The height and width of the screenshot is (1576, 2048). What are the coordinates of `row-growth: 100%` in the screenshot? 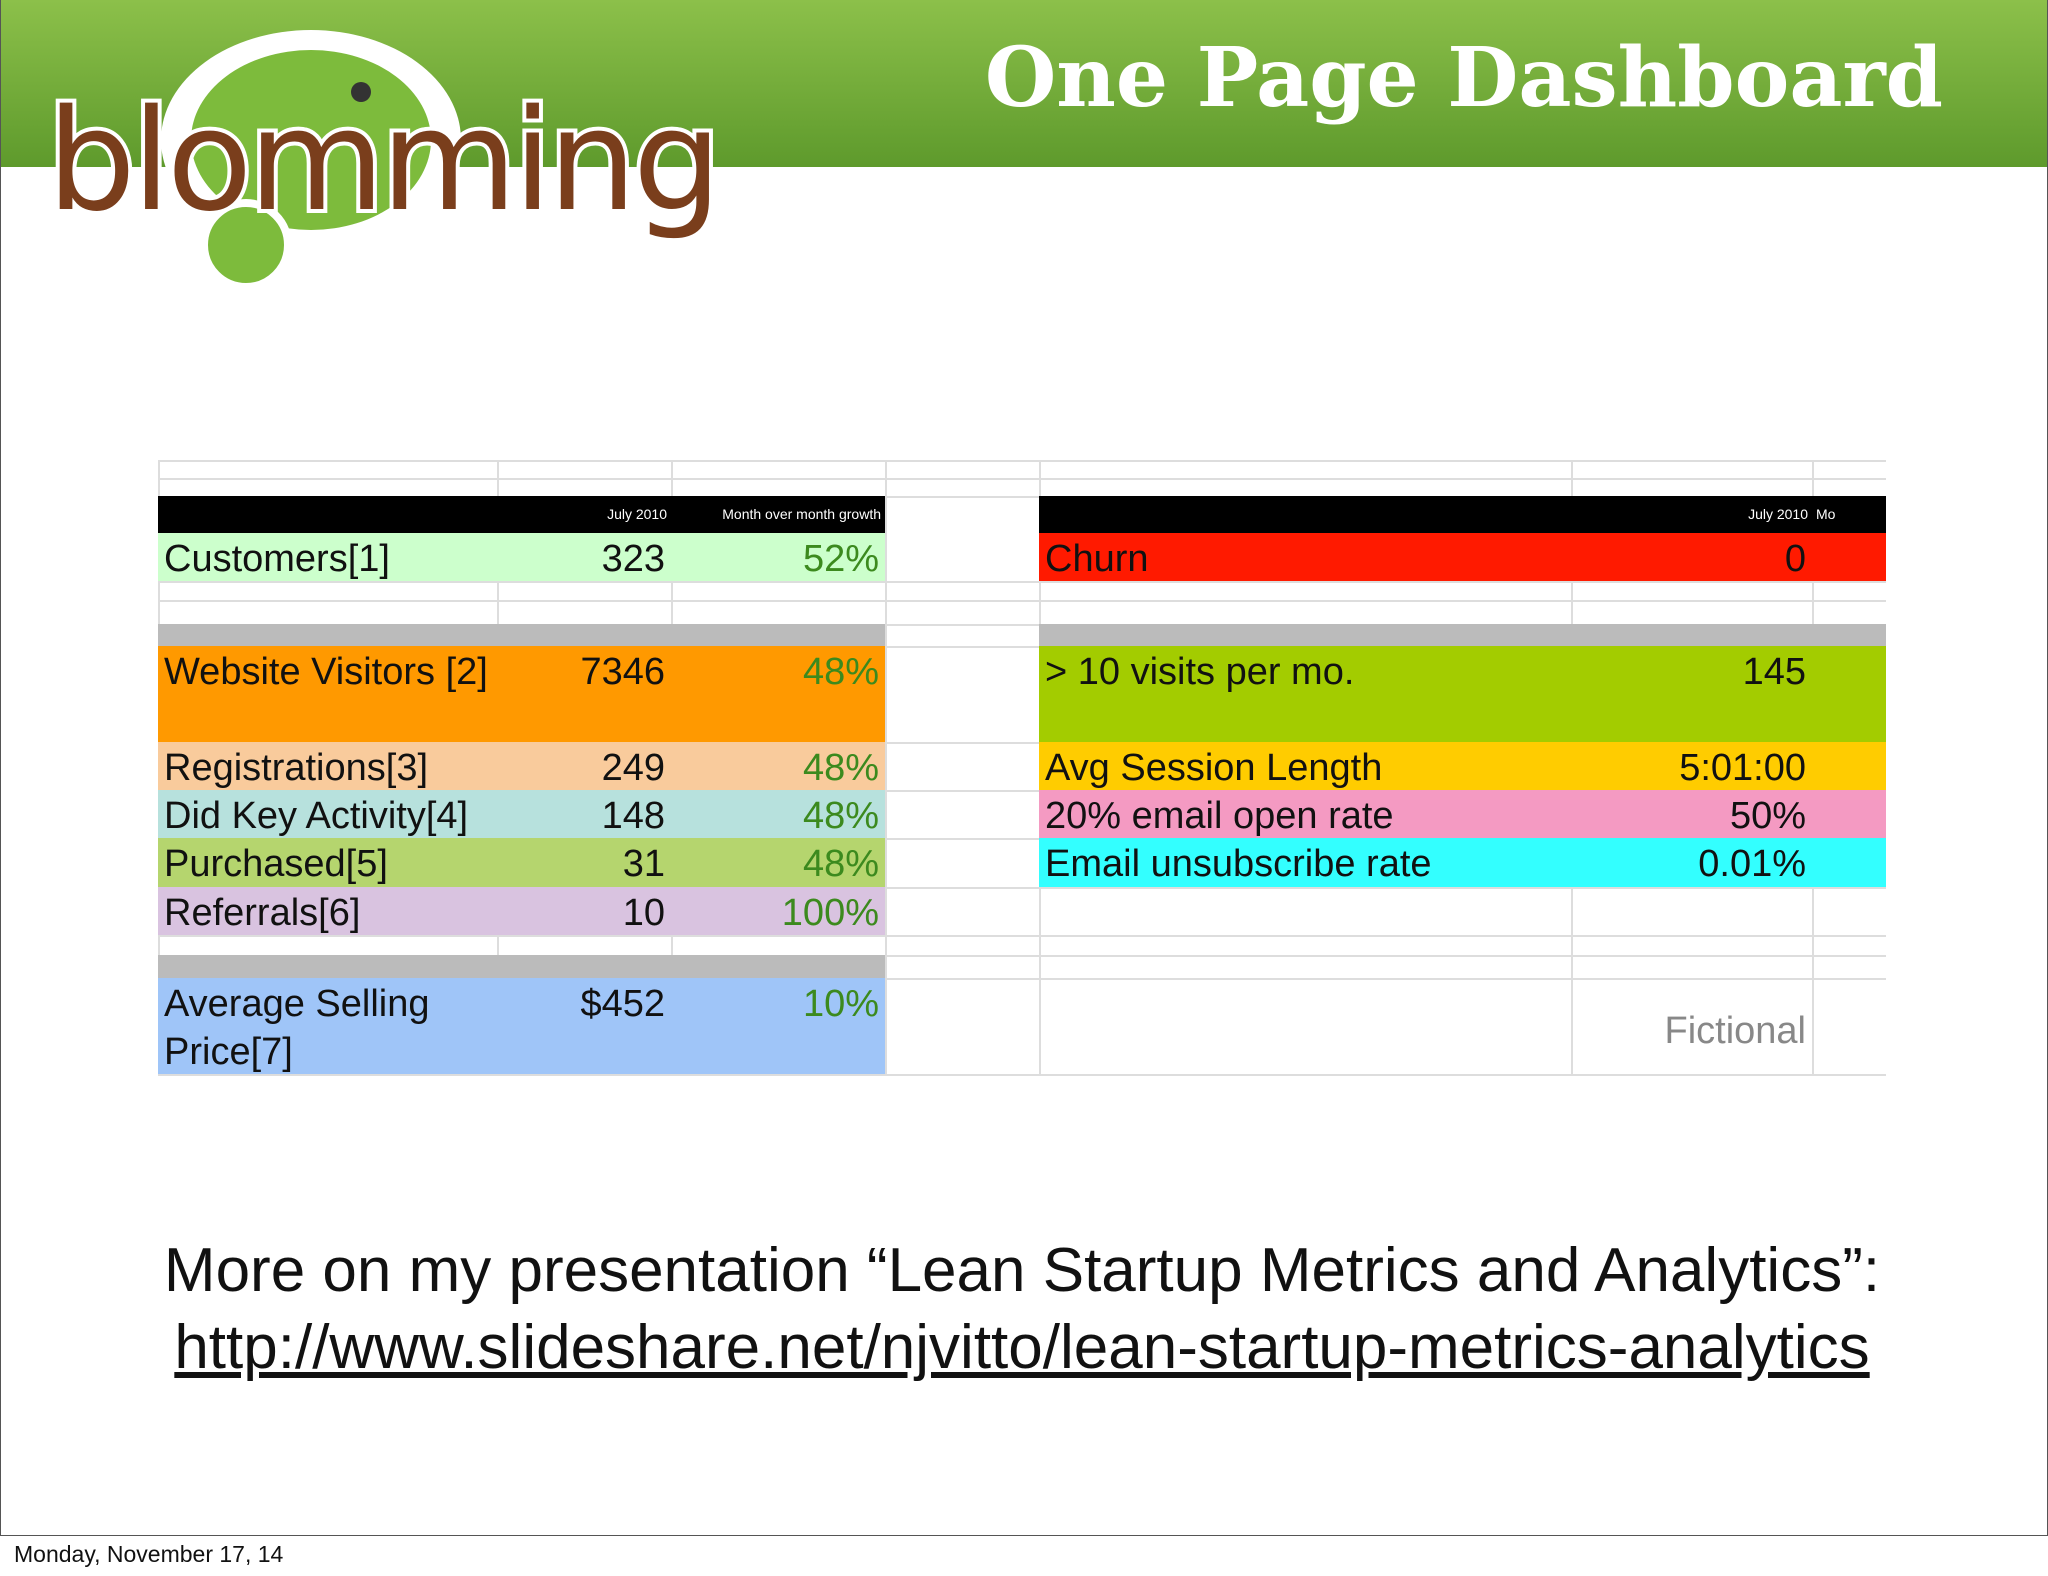 It's located at (778, 911).